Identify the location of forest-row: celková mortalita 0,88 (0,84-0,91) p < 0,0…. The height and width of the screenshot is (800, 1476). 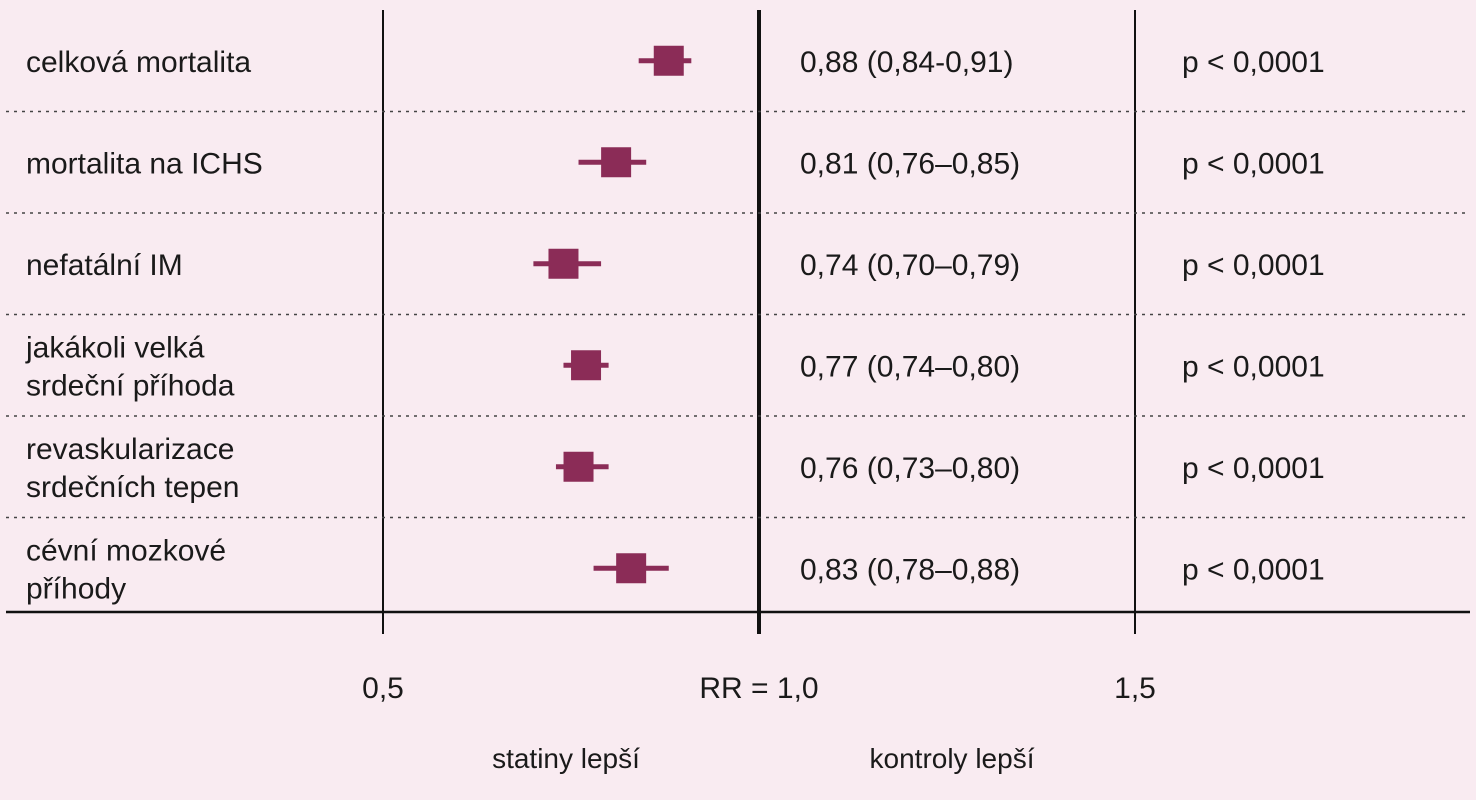
(675, 62).